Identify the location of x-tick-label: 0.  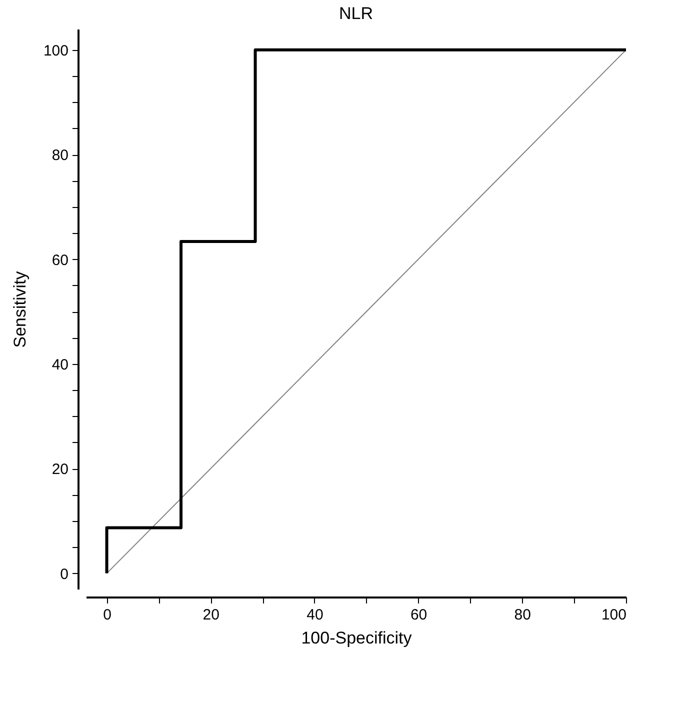
(107, 615).